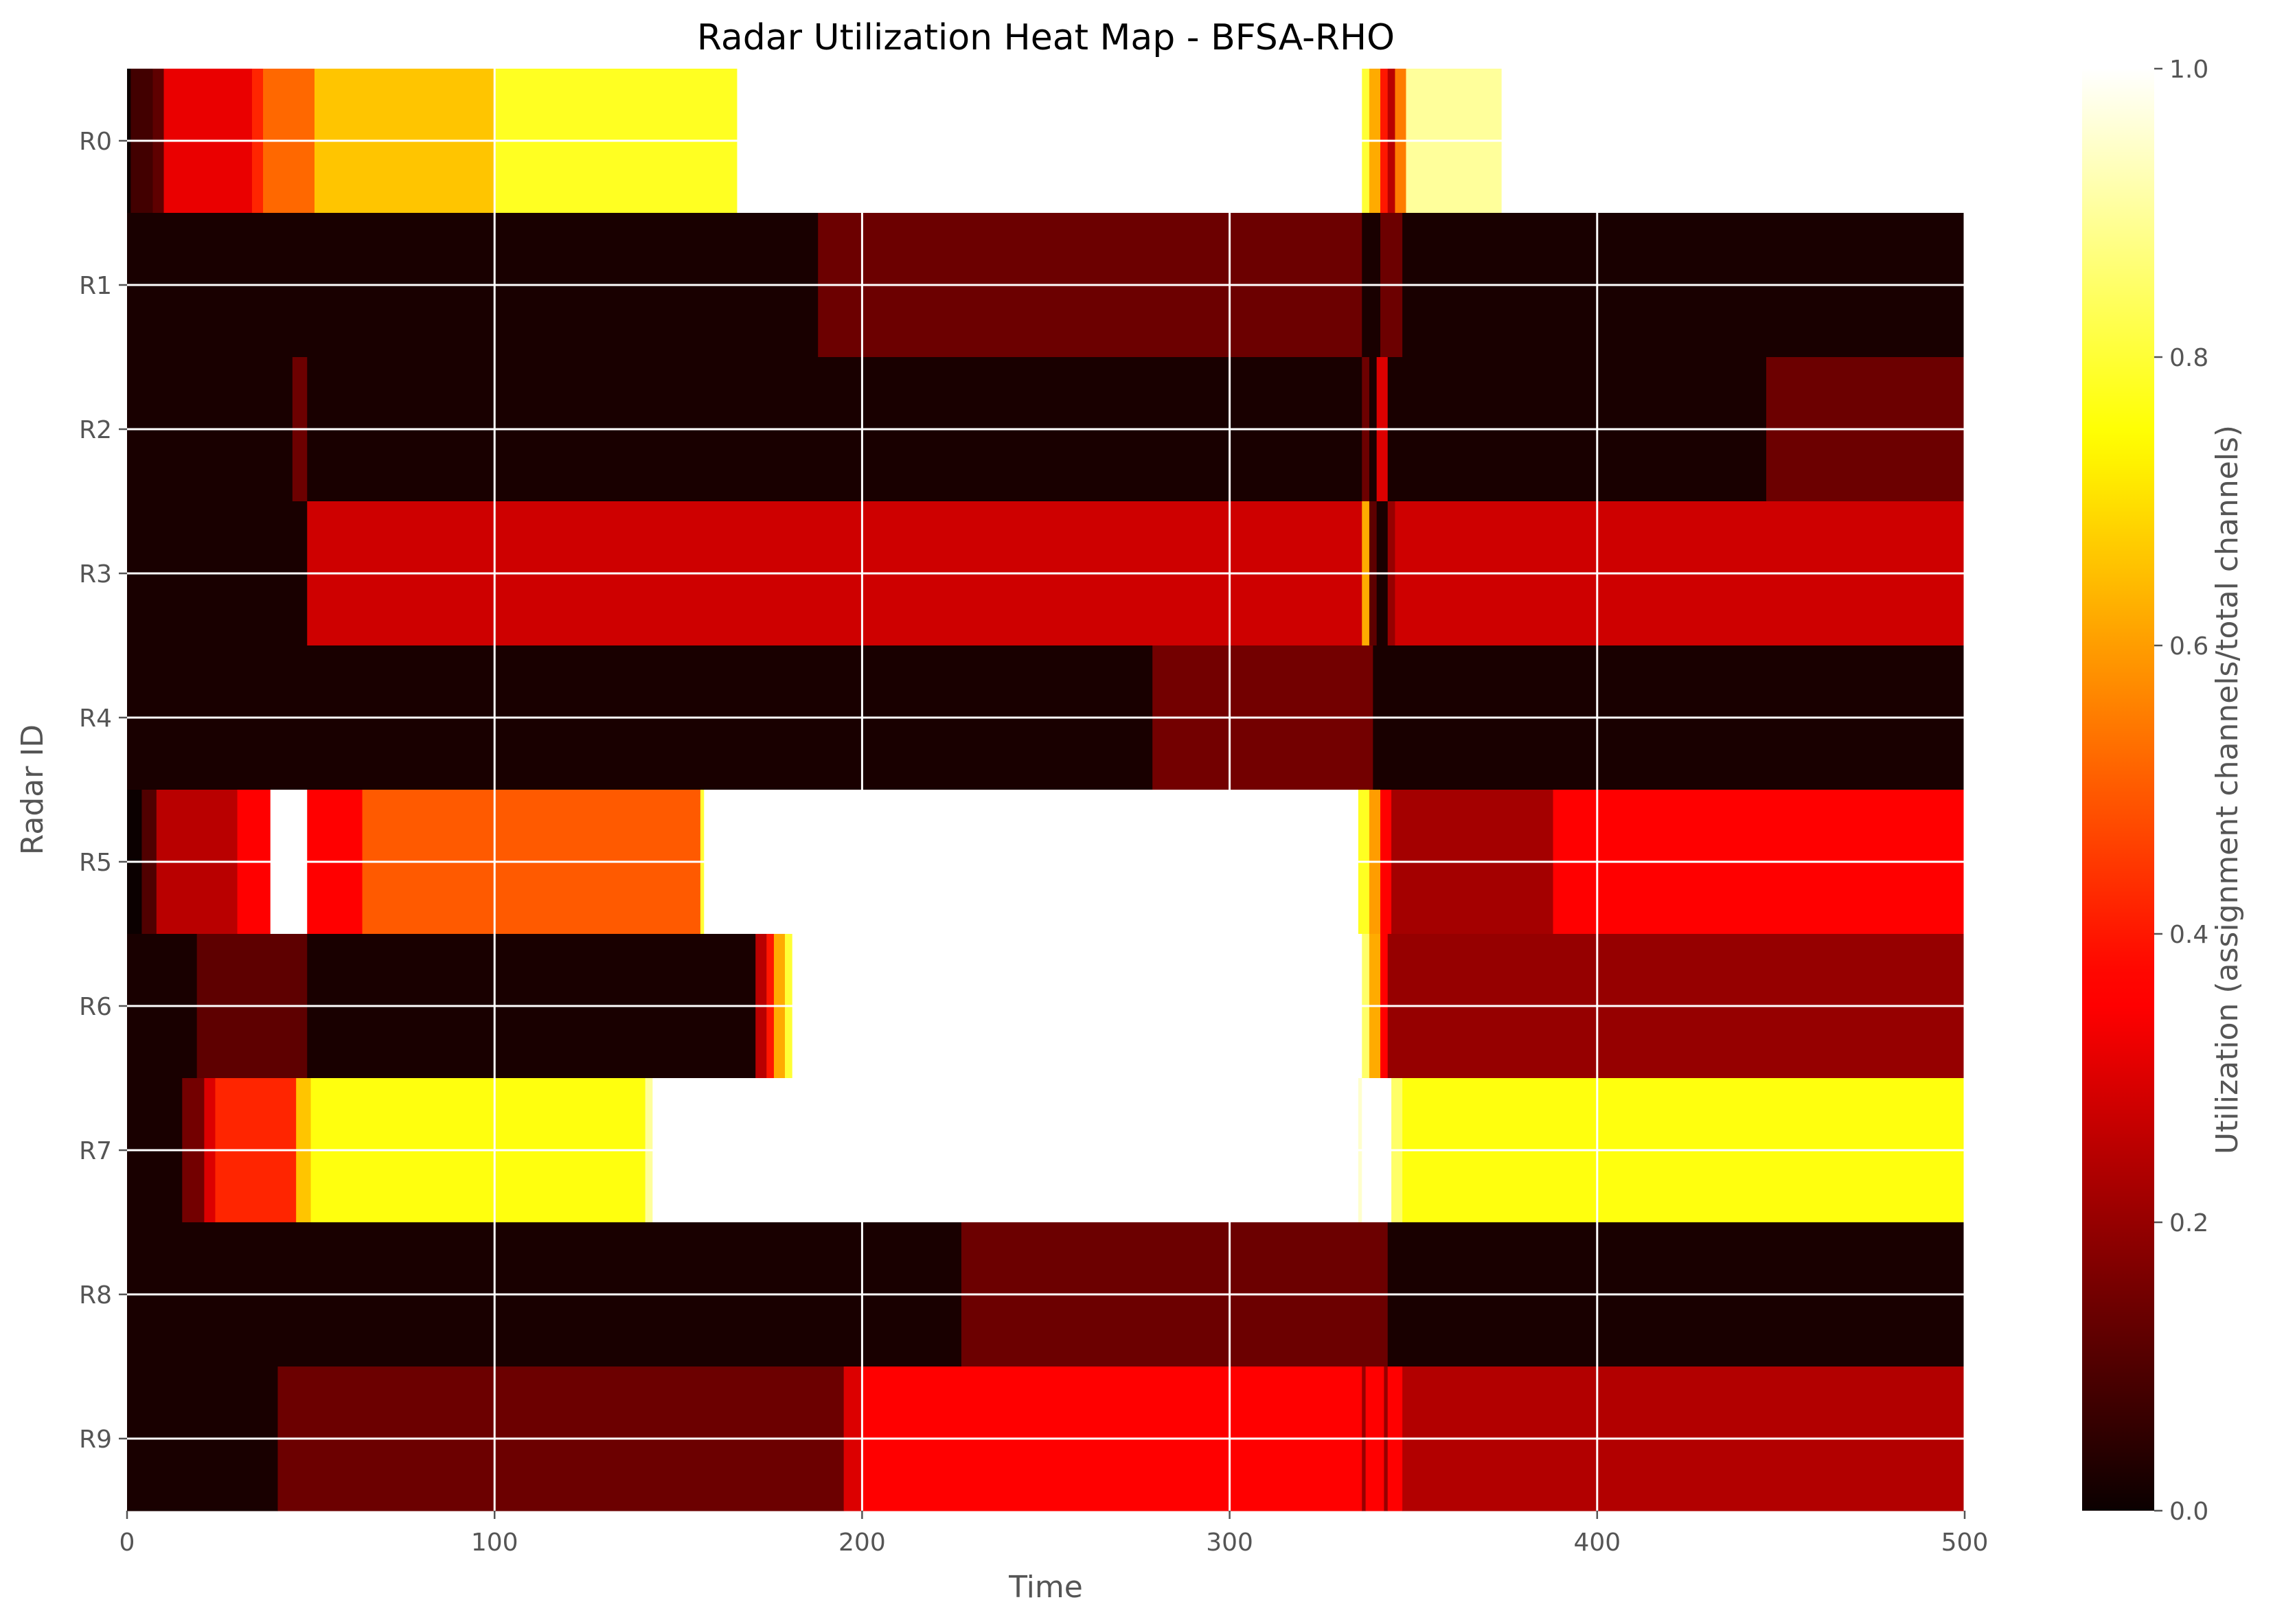 The height and width of the screenshot is (1624, 2284). I want to click on y-tick-label: R4, so click(95, 719).